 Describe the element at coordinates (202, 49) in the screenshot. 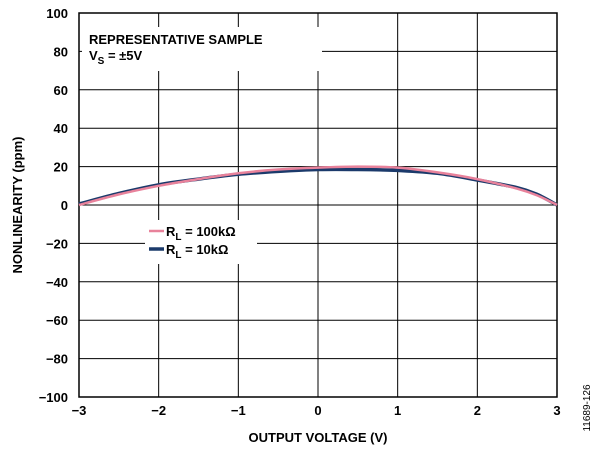

I see `annotation-box` at that location.